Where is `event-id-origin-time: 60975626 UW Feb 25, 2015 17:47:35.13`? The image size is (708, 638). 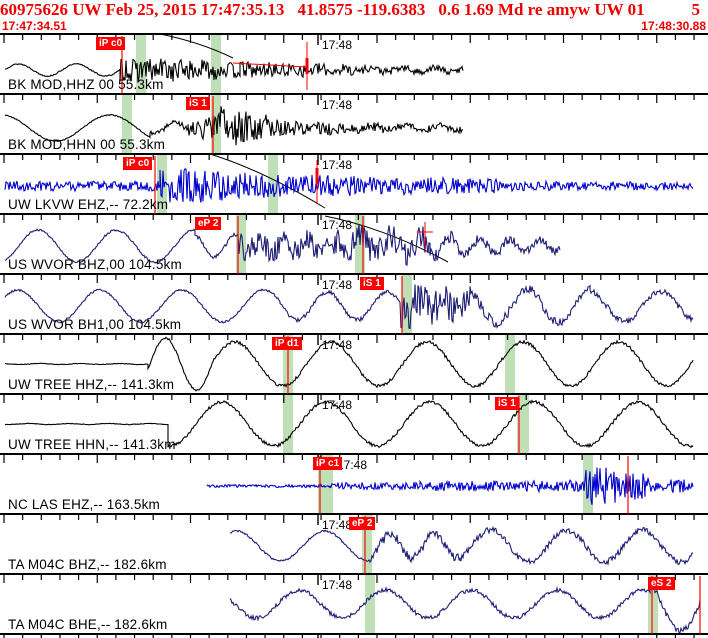 event-id-origin-time: 60975626 UW Feb 25, 2015 17:47:35.13 is located at coordinates (142, 9).